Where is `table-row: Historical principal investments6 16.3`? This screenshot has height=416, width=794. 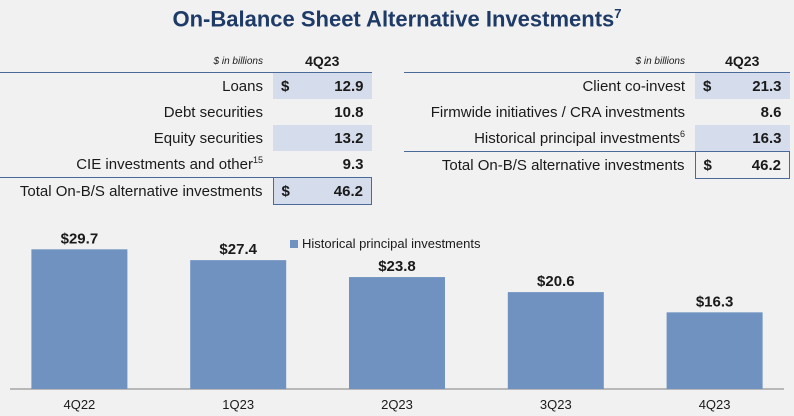
table-row: Historical principal investments6 16.3 is located at coordinates (597, 138).